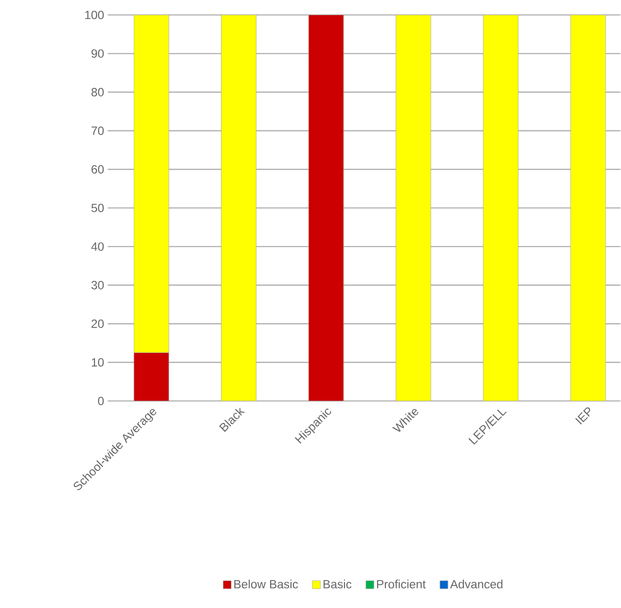 Image resolution: width=621 pixels, height=608 pixels. I want to click on y-tick-label: 100, so click(94, 14).